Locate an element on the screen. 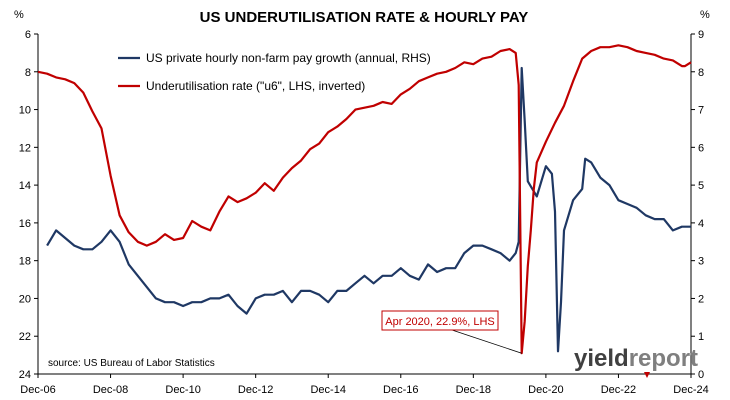 The image size is (730, 400). right-tick-label: 4 is located at coordinates (701, 224).